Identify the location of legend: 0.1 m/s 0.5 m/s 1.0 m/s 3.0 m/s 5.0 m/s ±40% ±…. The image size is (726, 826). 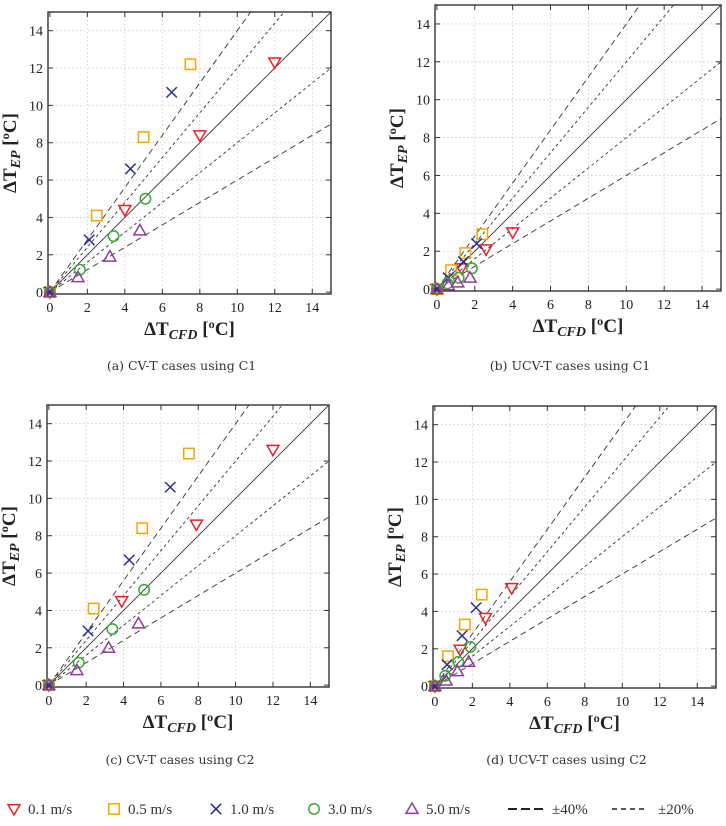
(350, 809).